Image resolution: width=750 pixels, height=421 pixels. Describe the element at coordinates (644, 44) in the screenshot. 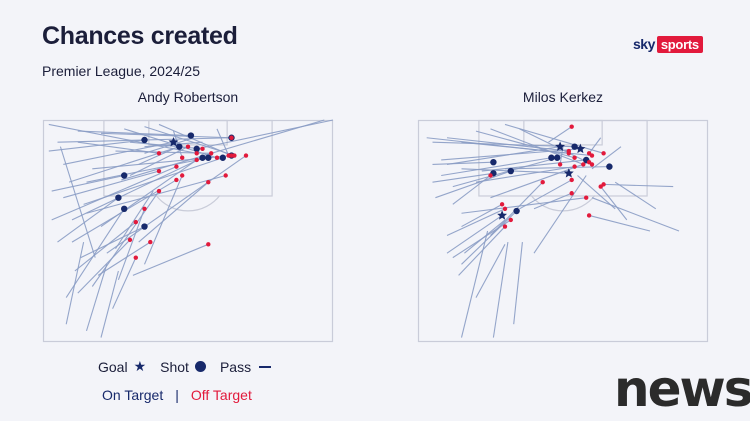

I see `logo-sky-text: sky` at that location.